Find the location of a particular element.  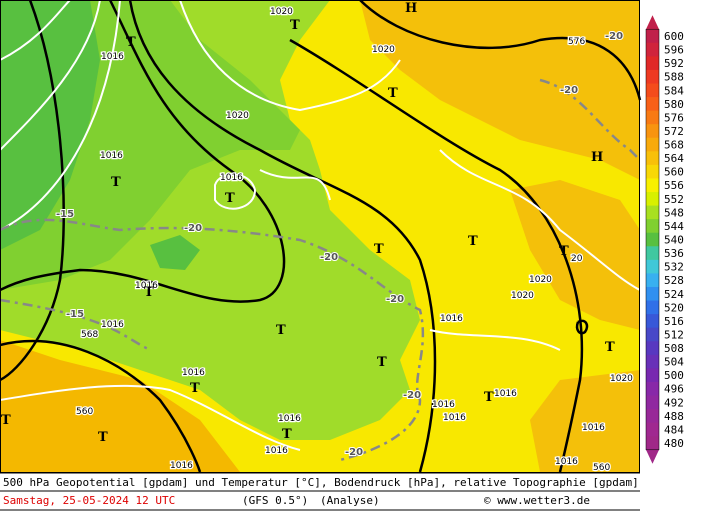

colorbar-label: 536 is located at coordinates (674, 253).